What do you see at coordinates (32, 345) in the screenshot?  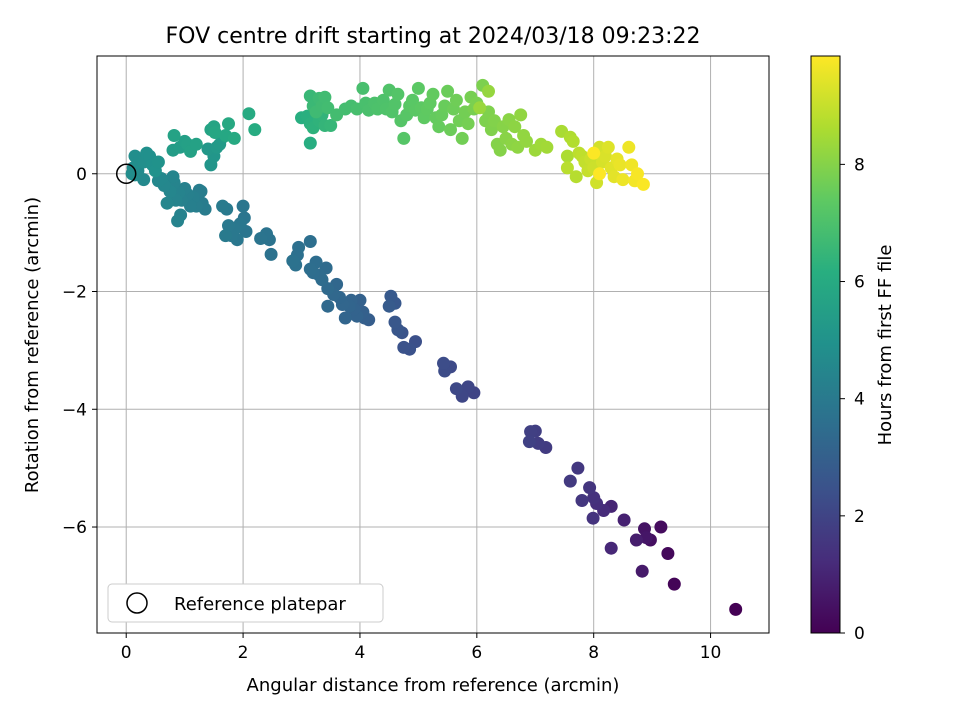 I see `y-axis-label: Rotation from reference (arcmin)` at bounding box center [32, 345].